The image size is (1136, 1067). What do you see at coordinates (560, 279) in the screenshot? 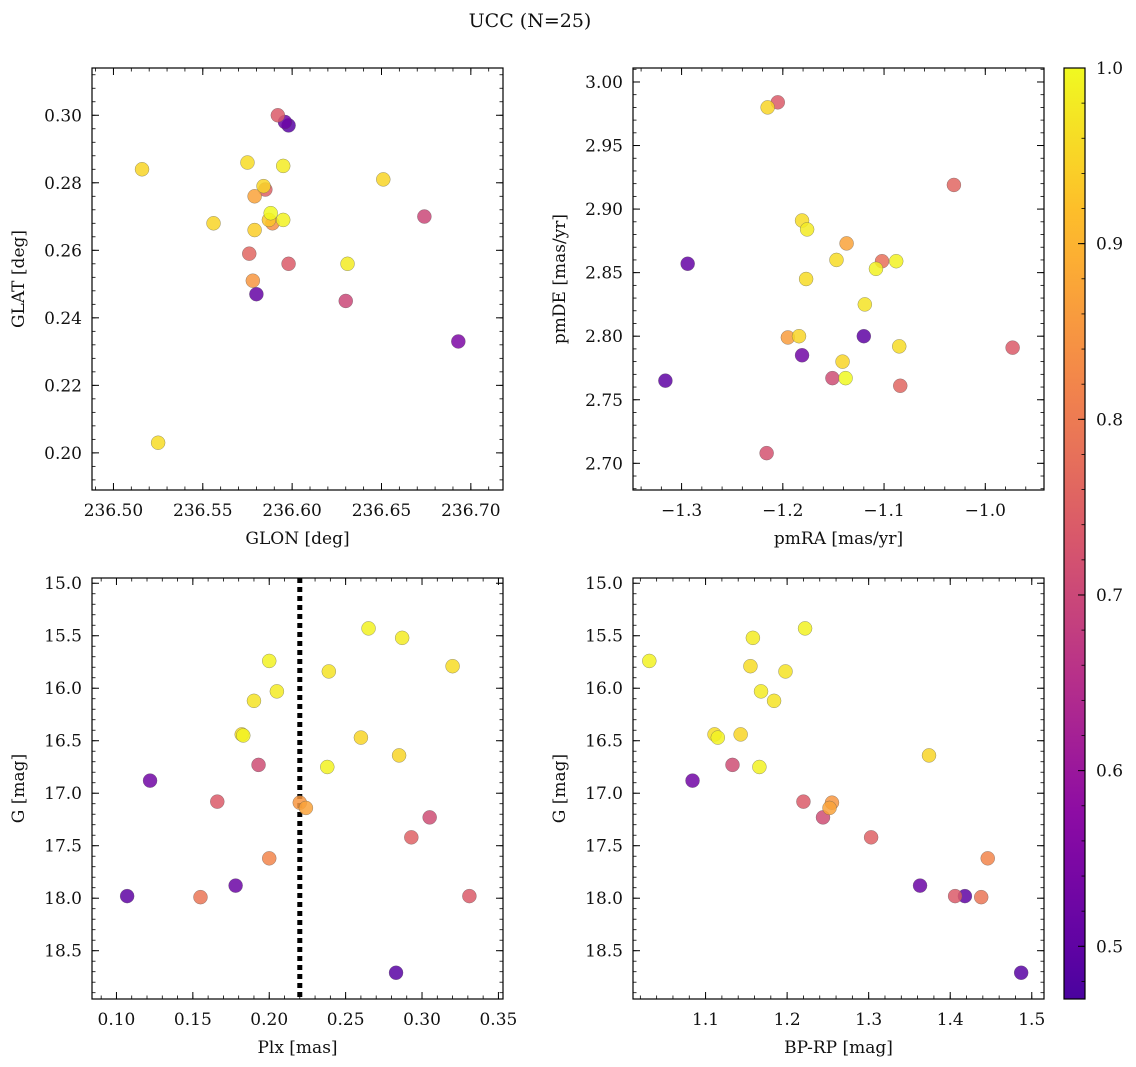
I see `y-axis-label: pmDE [mas/yr]` at bounding box center [560, 279].